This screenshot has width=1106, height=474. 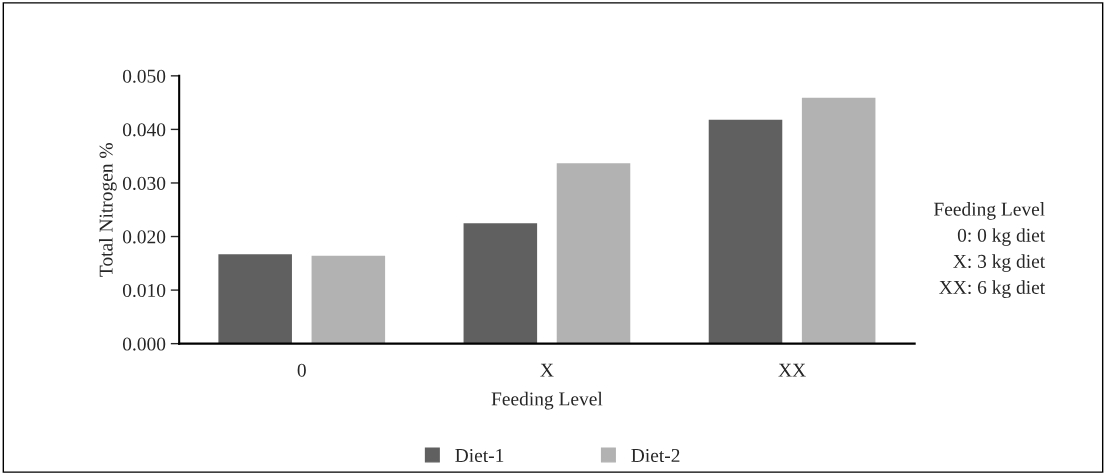 I want to click on x-tick-label: 0, so click(x=301, y=370).